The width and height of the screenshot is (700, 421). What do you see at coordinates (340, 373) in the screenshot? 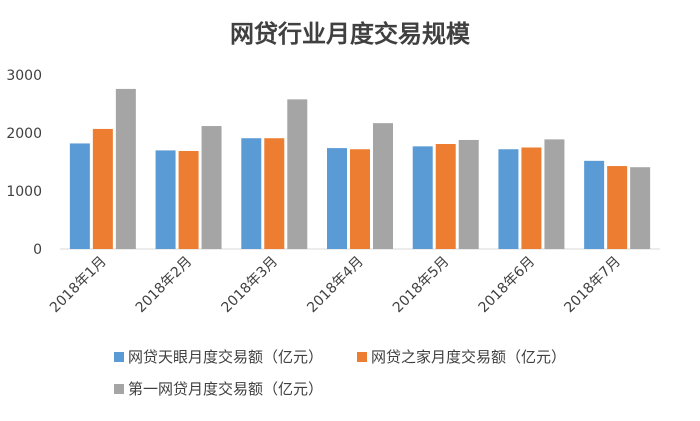
I see `legend: 网贷天眼月度交易额（亿元） 网贷之家月度交易额（亿元） 第一网贷月度交易额（亿元）` at bounding box center [340, 373].